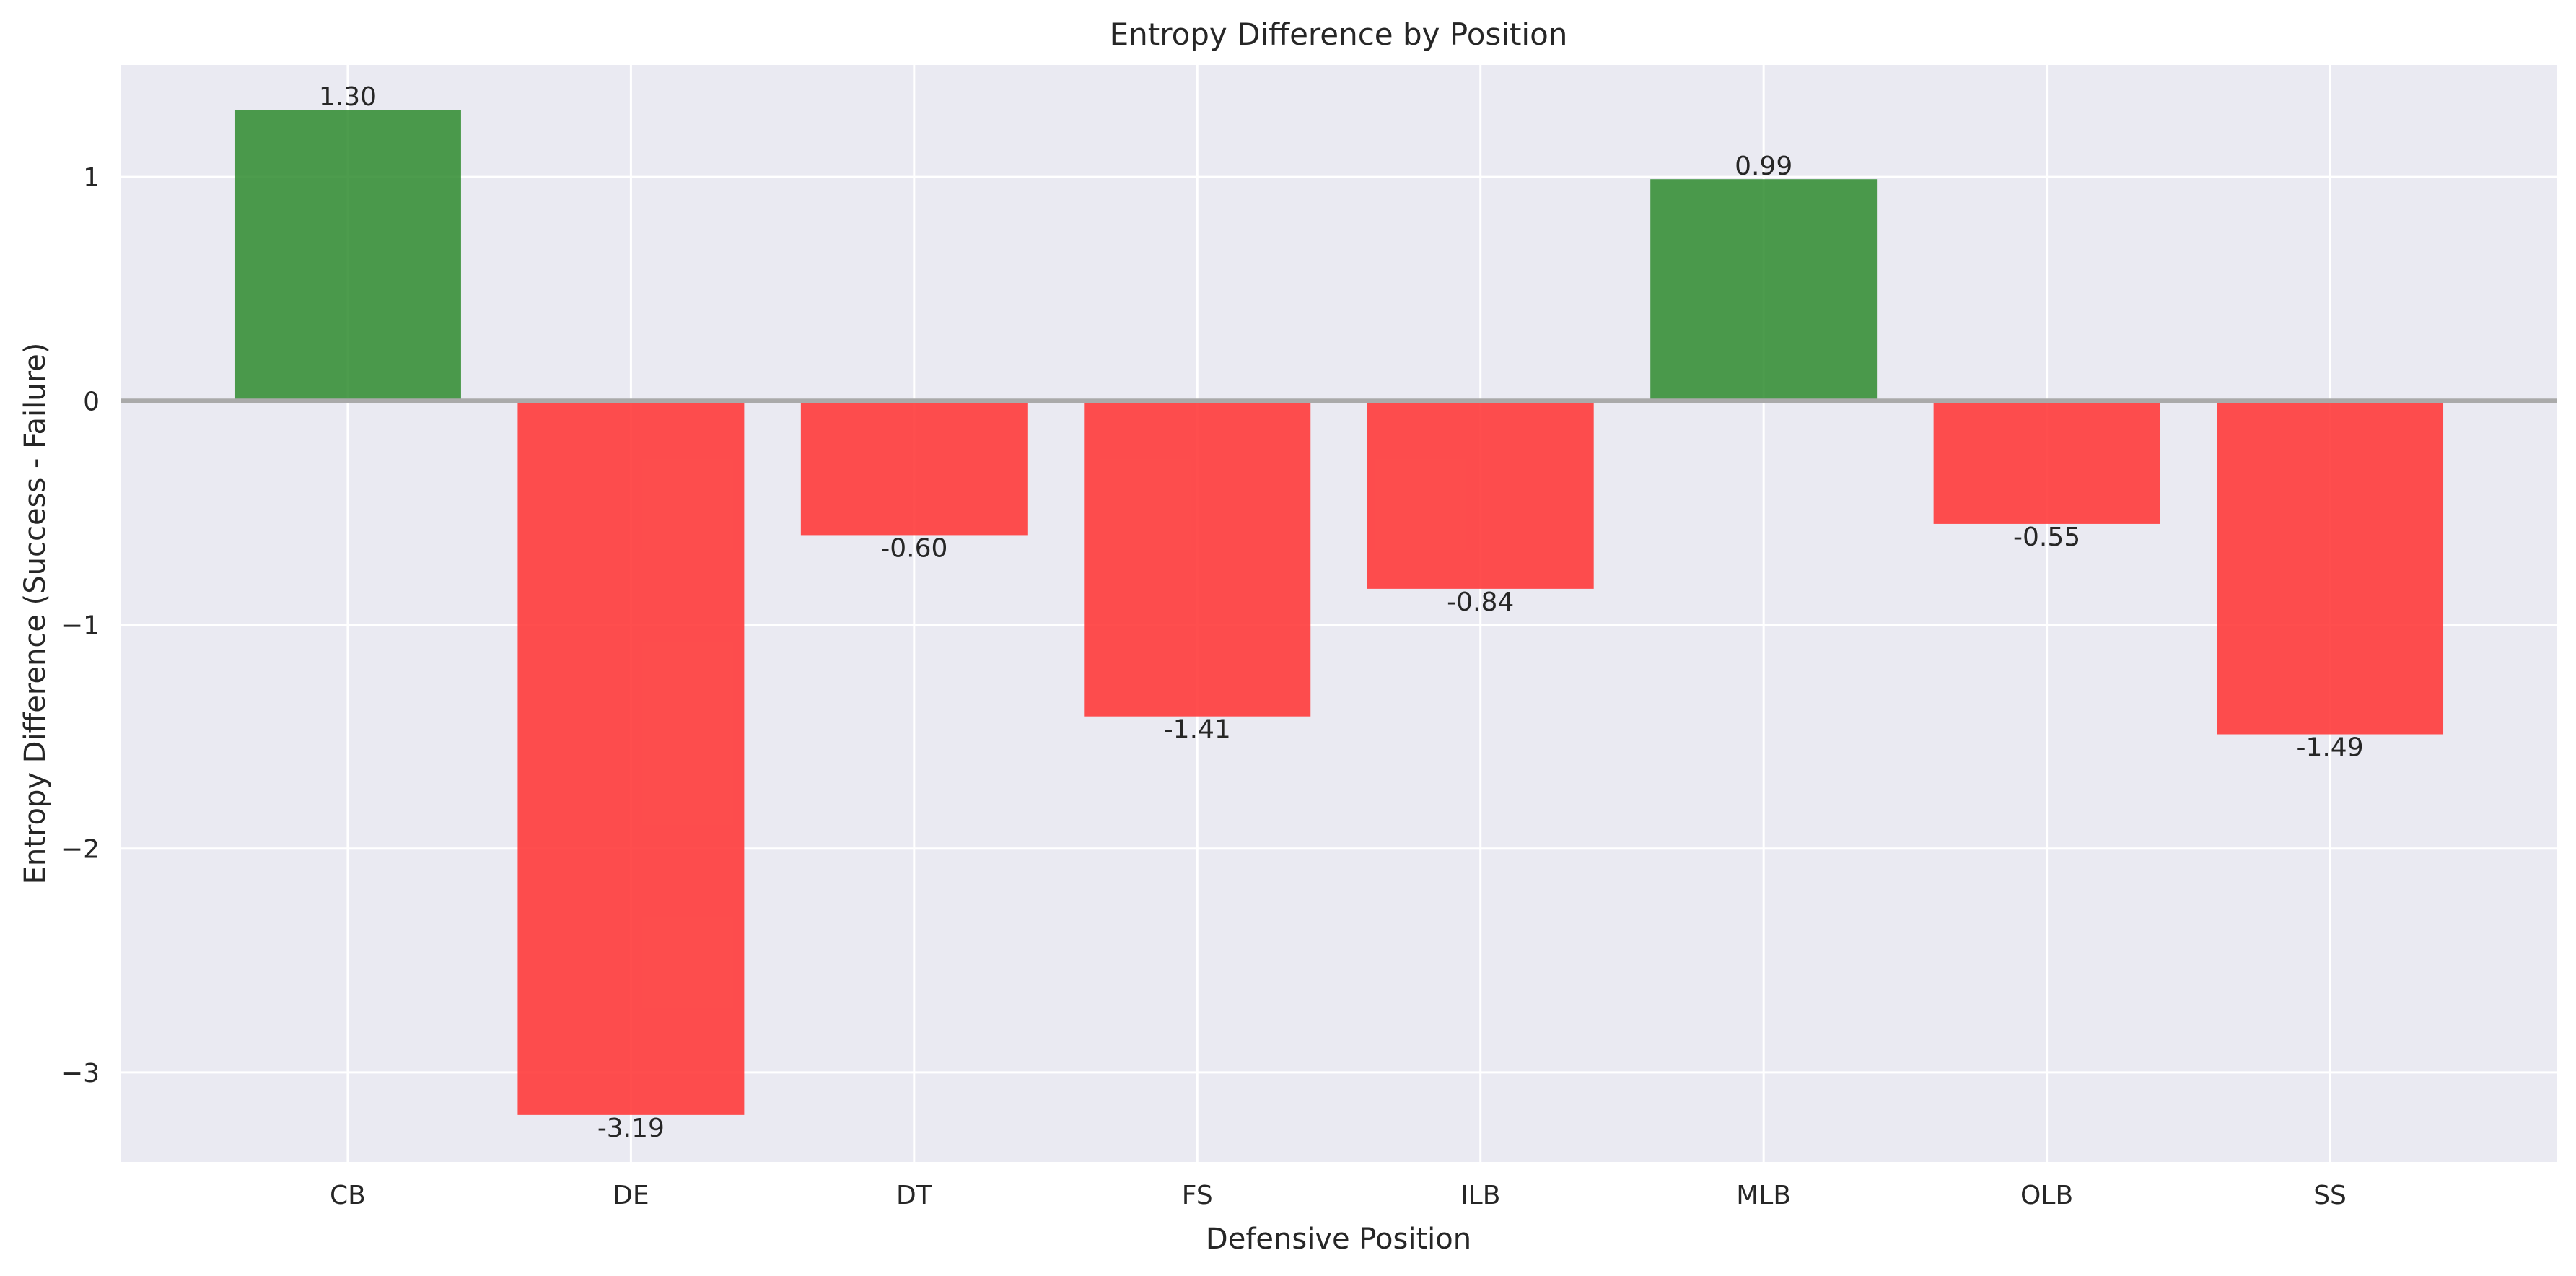 This screenshot has height=1276, width=2576. I want to click on bar-ss, so click(2330, 568).